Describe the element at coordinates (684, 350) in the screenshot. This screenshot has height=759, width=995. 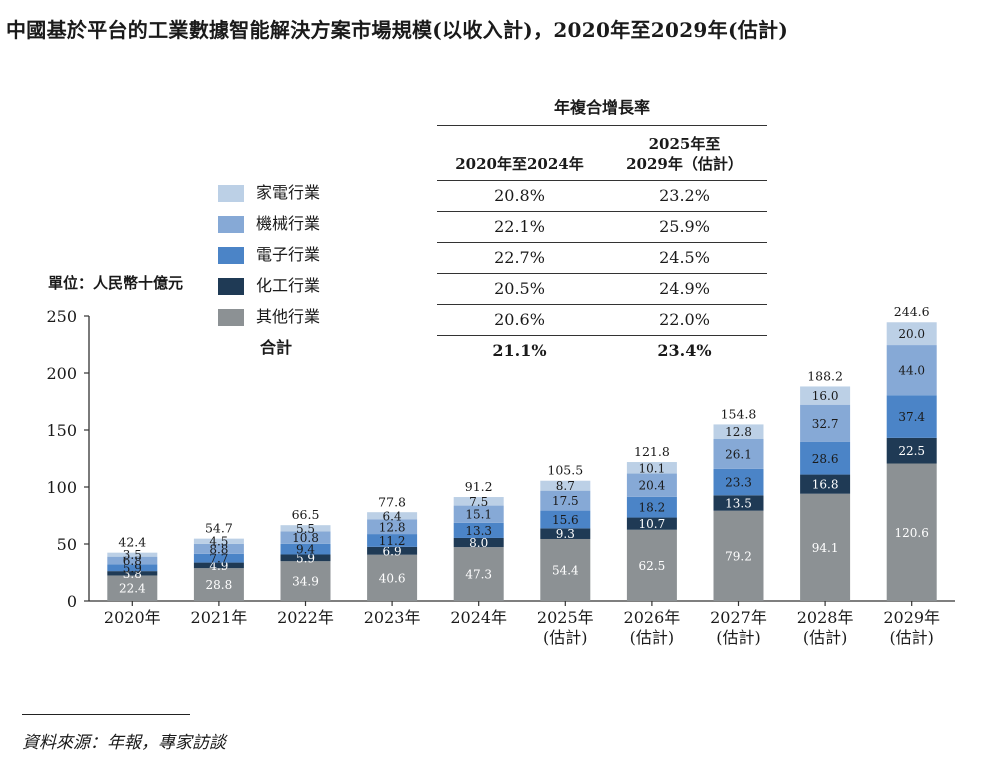
I see `cagr-total-cell: 23.4%` at that location.